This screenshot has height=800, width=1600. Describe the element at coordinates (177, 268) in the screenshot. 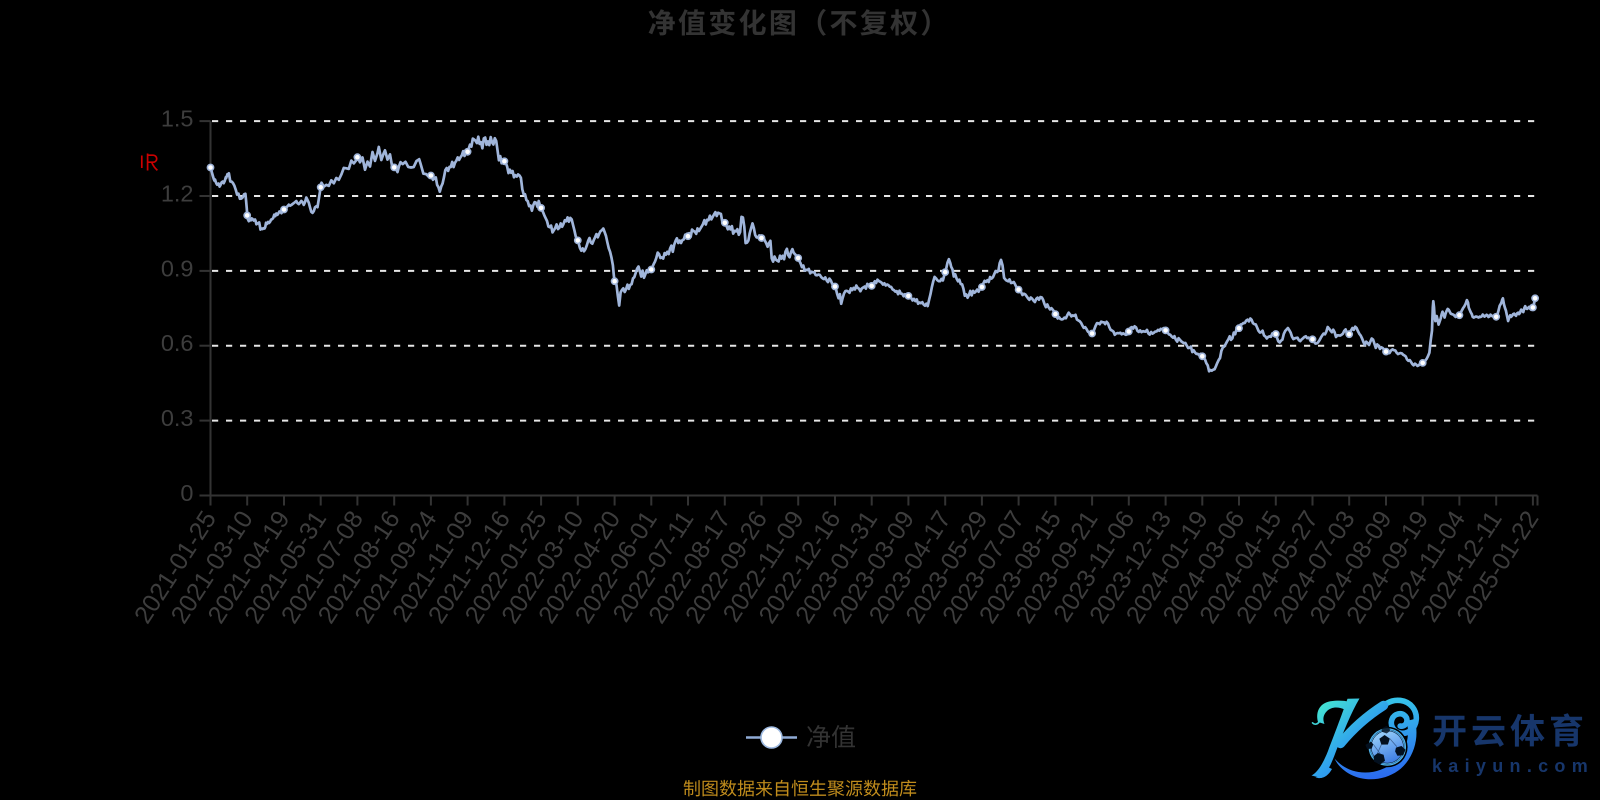

I see `svg-text: 0.9` at that location.